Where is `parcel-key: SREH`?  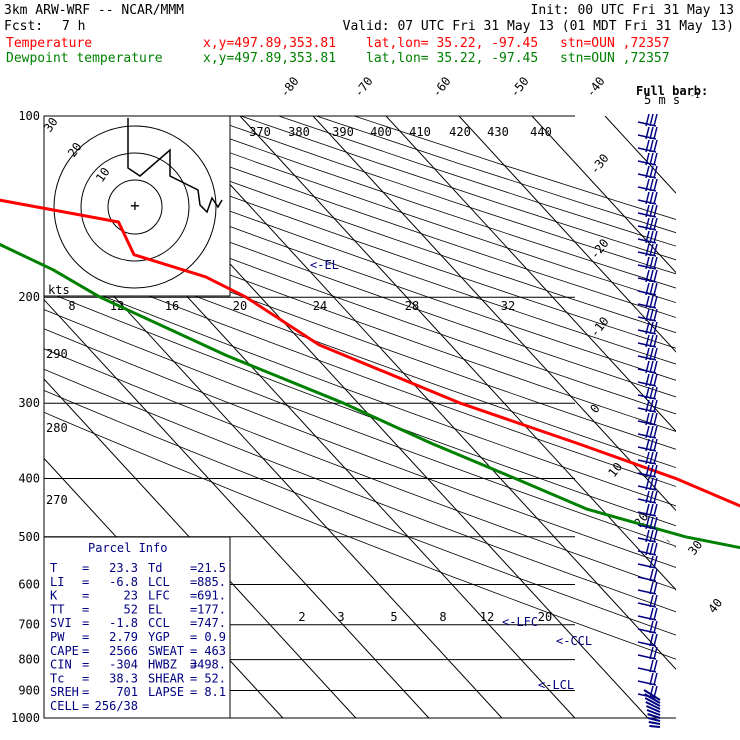 parcel-key: SREH is located at coordinates (64, 692).